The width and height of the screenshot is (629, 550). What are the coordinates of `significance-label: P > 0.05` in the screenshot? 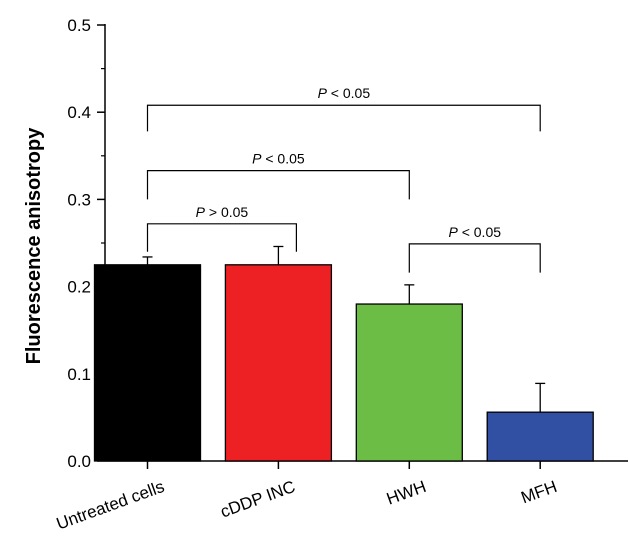 It's located at (222, 212).